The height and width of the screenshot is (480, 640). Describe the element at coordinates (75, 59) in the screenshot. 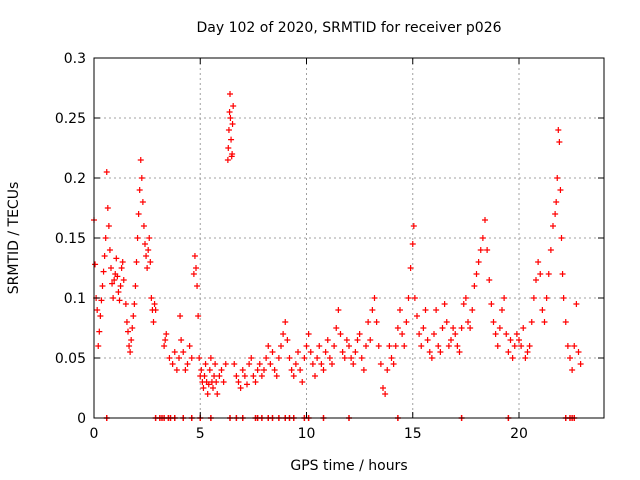

I see `y-tick-label: 0.3` at that location.